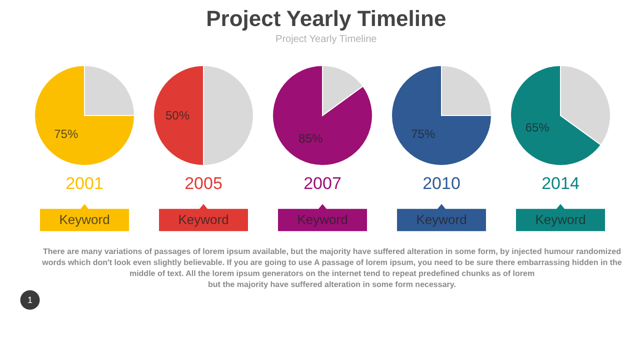 The width and height of the screenshot is (640, 360). What do you see at coordinates (441, 183) in the screenshot?
I see `text: 2010` at bounding box center [441, 183].